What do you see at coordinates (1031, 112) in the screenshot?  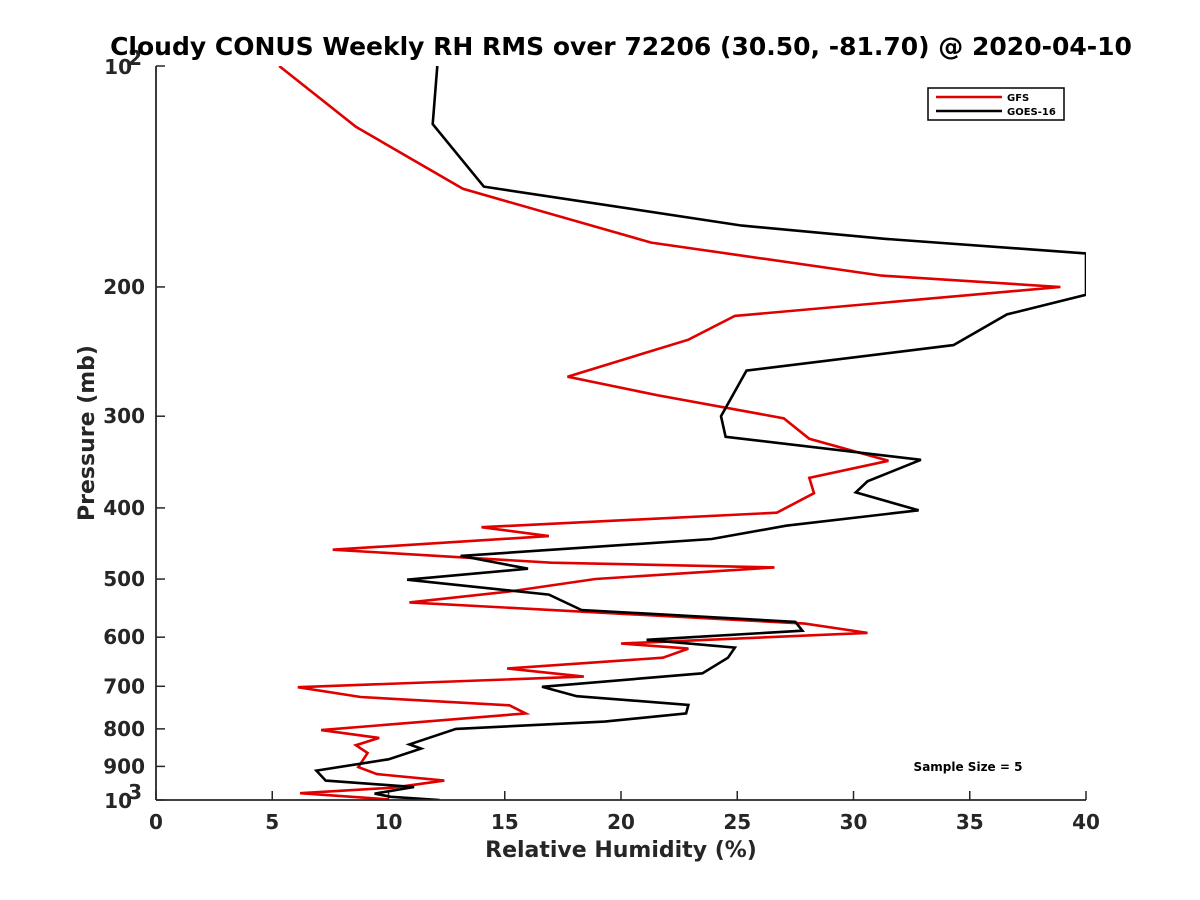 I see `legend-label-goes-16: GOES-16` at bounding box center [1031, 112].